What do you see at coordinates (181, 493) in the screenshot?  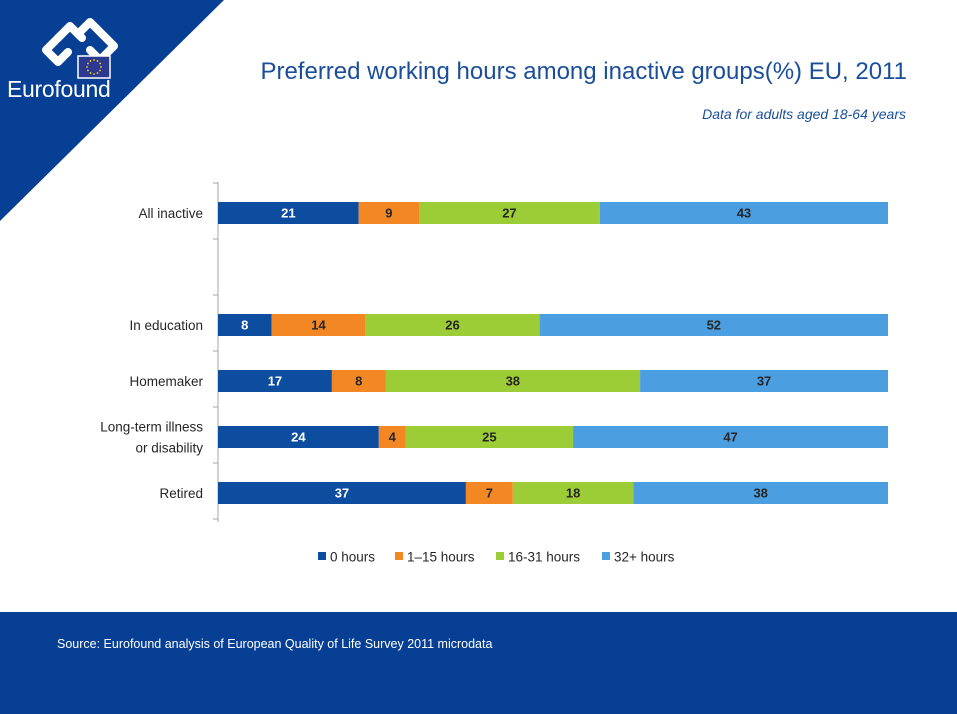 I see `category-label: Retired` at bounding box center [181, 493].